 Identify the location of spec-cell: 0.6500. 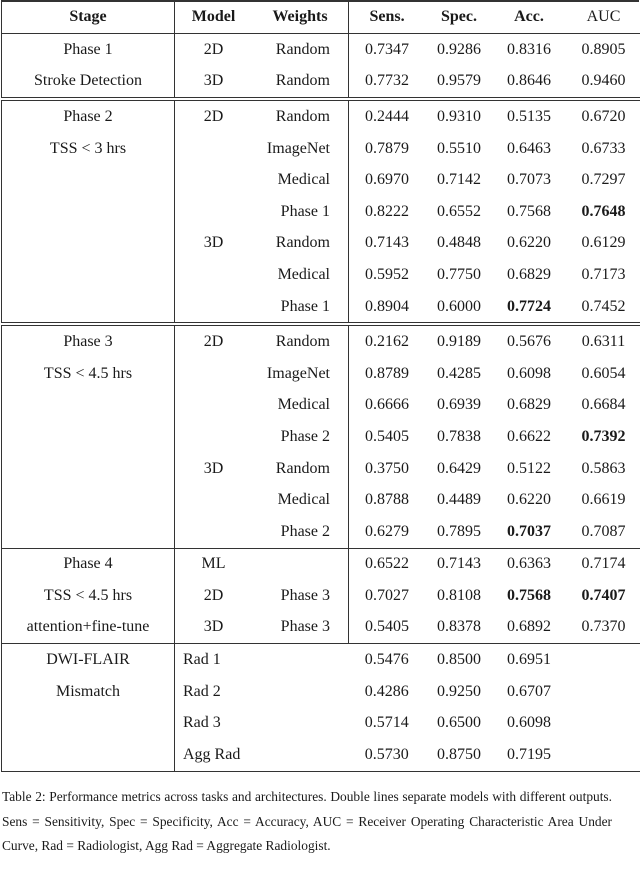
(459, 723).